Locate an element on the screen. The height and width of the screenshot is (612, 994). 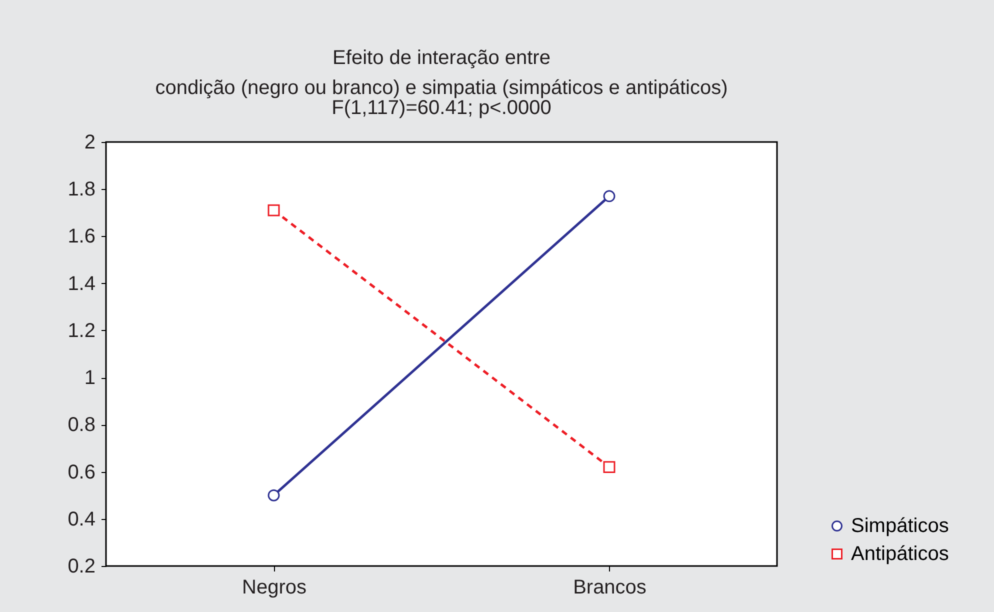
y-tick-label: 0.2 is located at coordinates (82, 567).